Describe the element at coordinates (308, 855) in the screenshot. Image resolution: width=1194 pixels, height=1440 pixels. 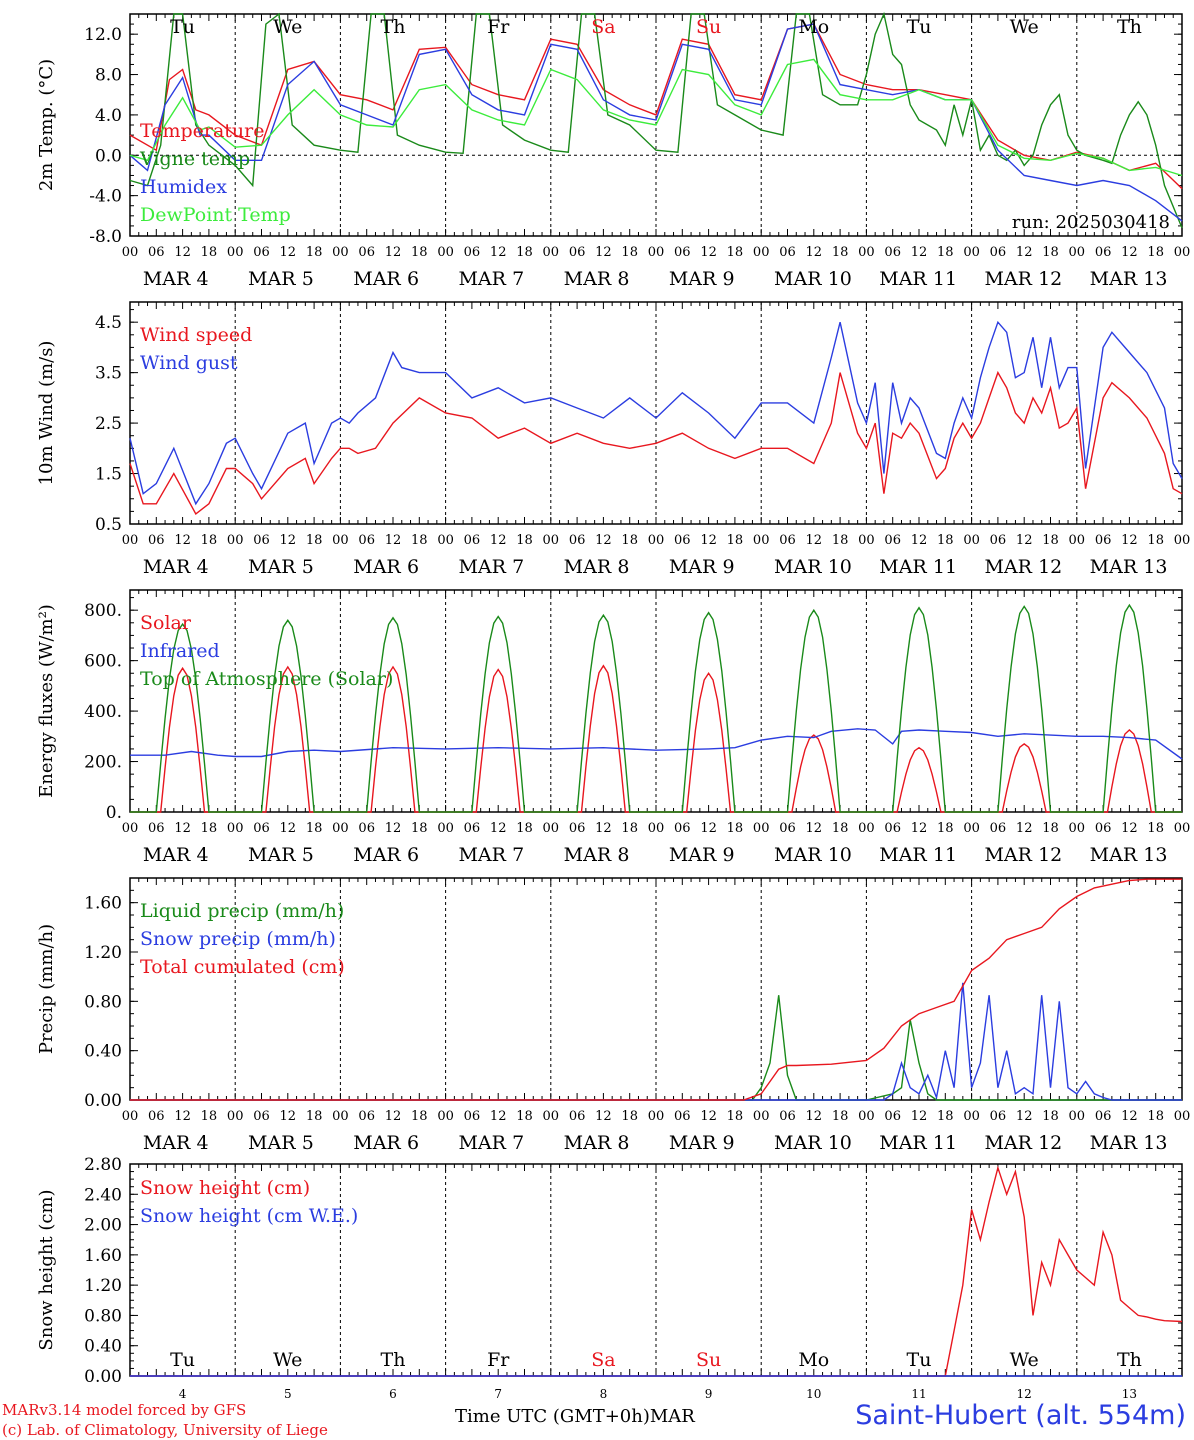
I see `day-number-label: 5` at that location.